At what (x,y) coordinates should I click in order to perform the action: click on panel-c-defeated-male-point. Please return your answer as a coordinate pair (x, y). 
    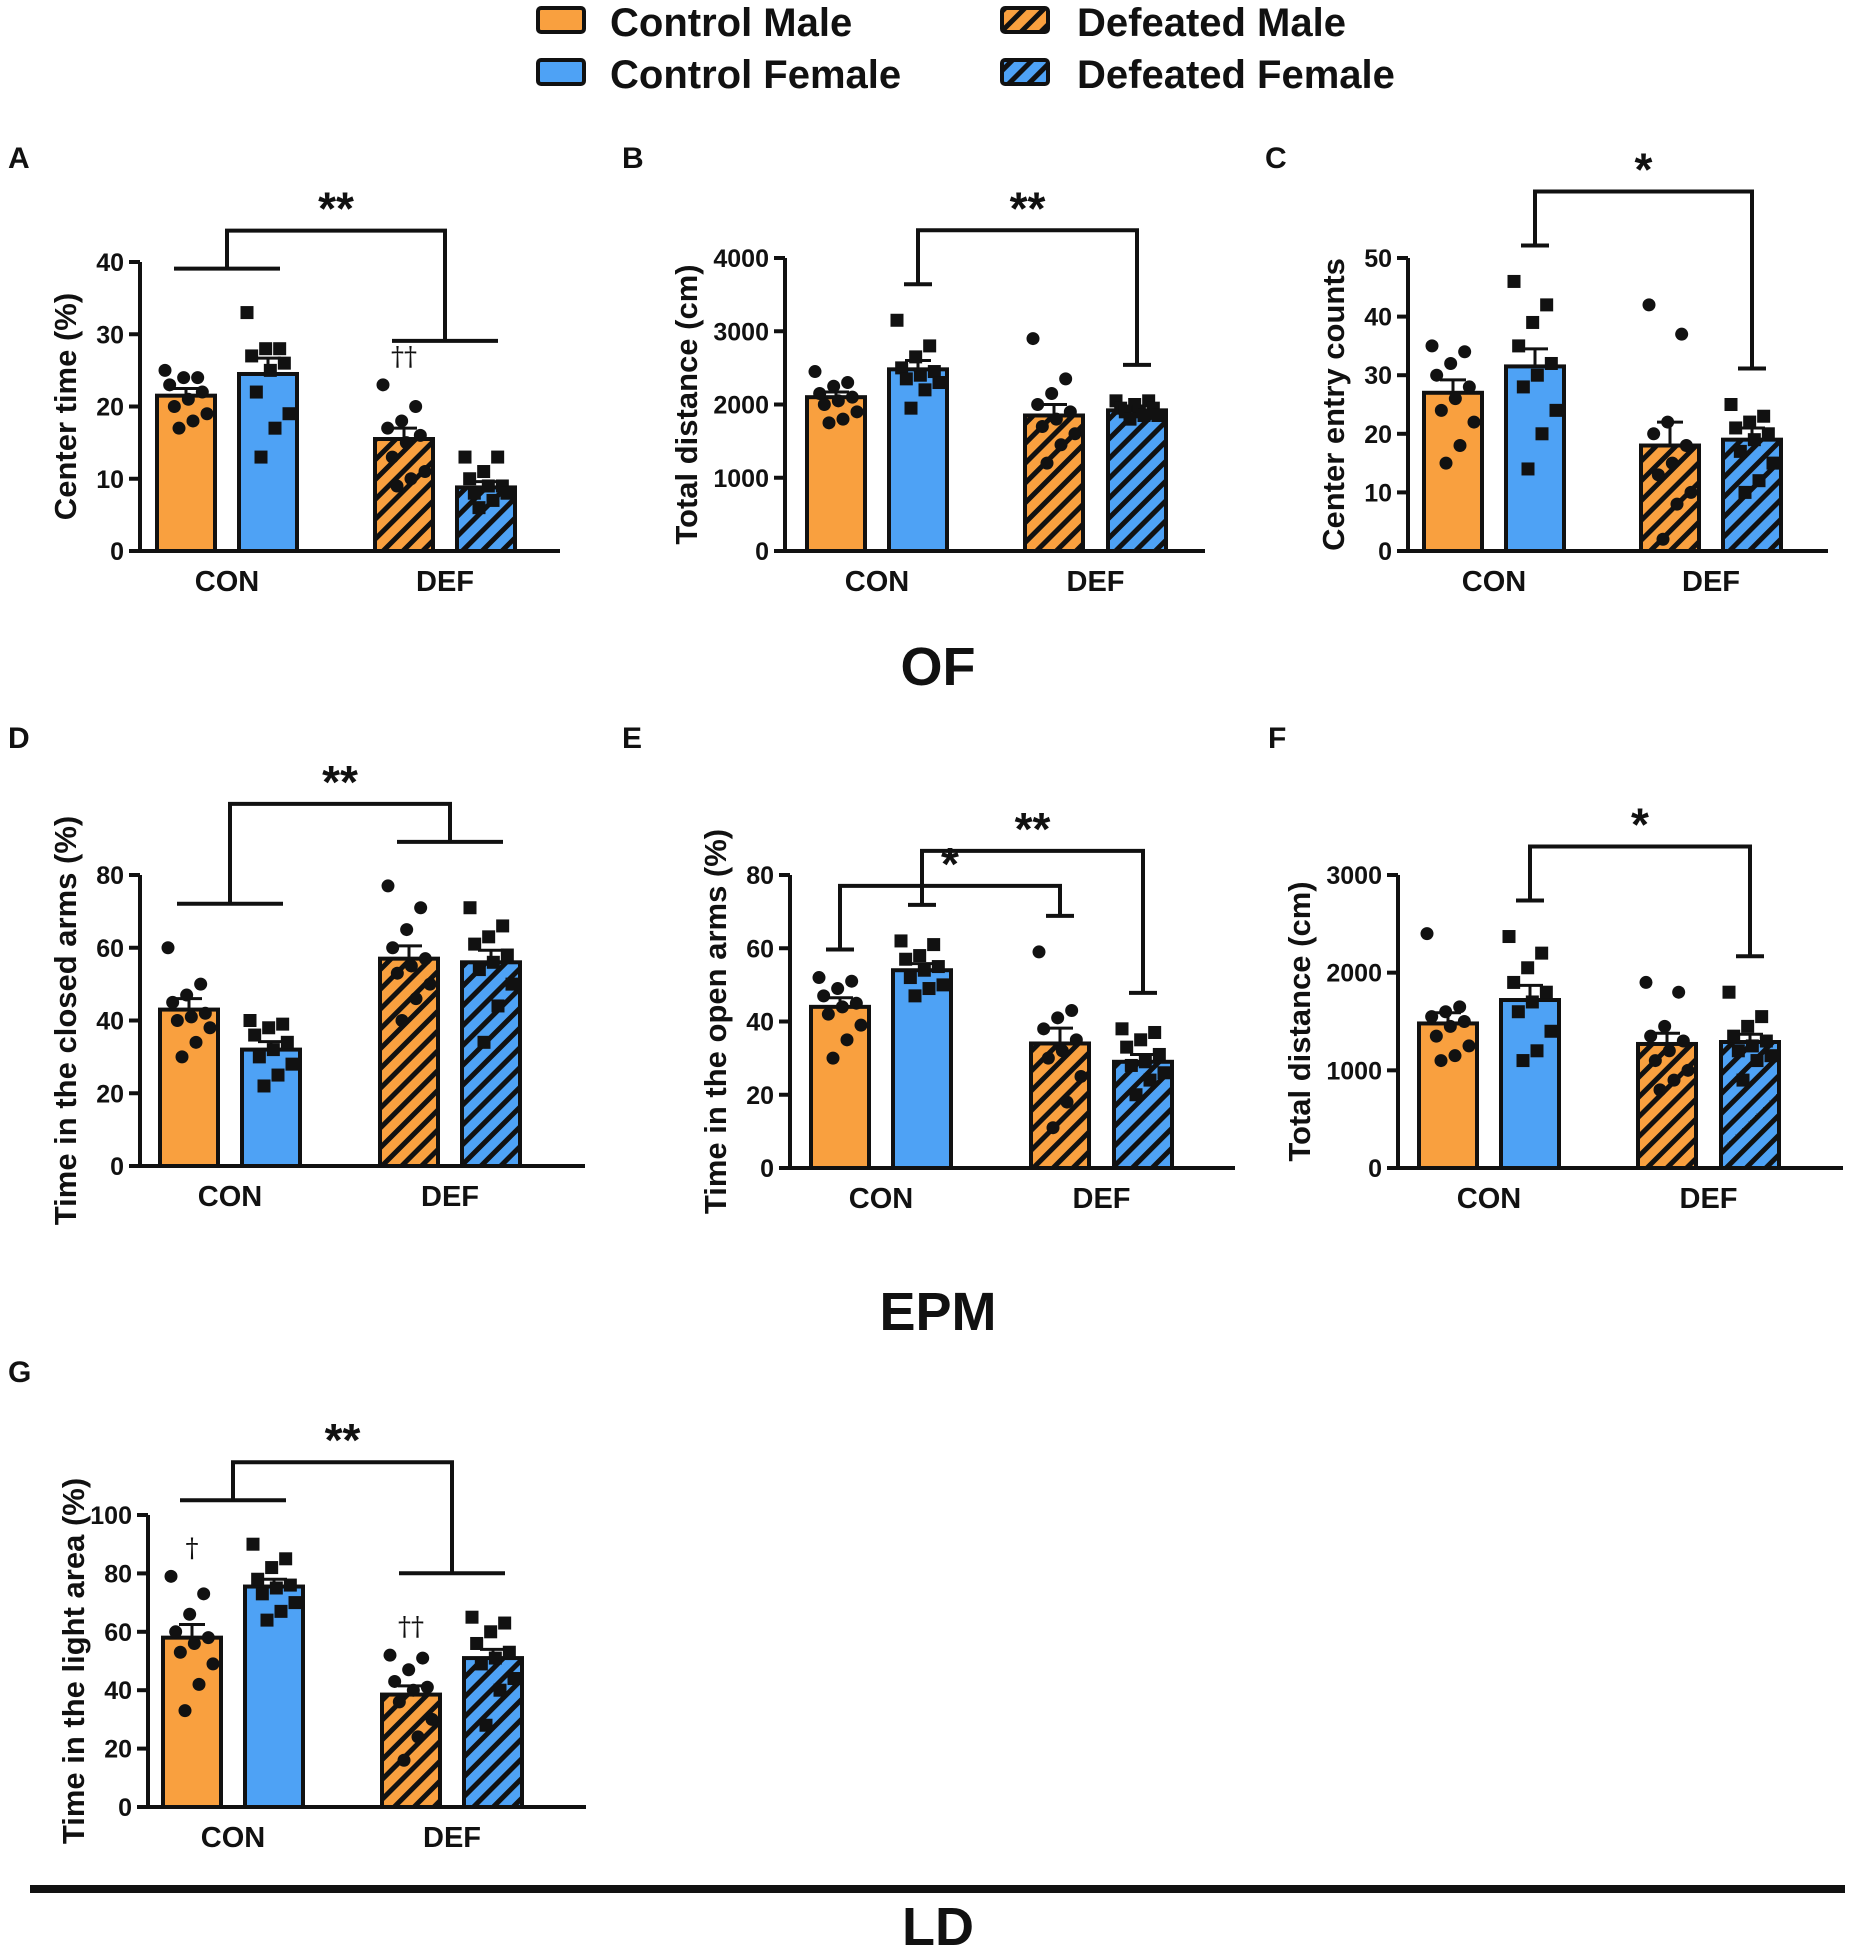
    Looking at the image, I should click on (1654, 434).